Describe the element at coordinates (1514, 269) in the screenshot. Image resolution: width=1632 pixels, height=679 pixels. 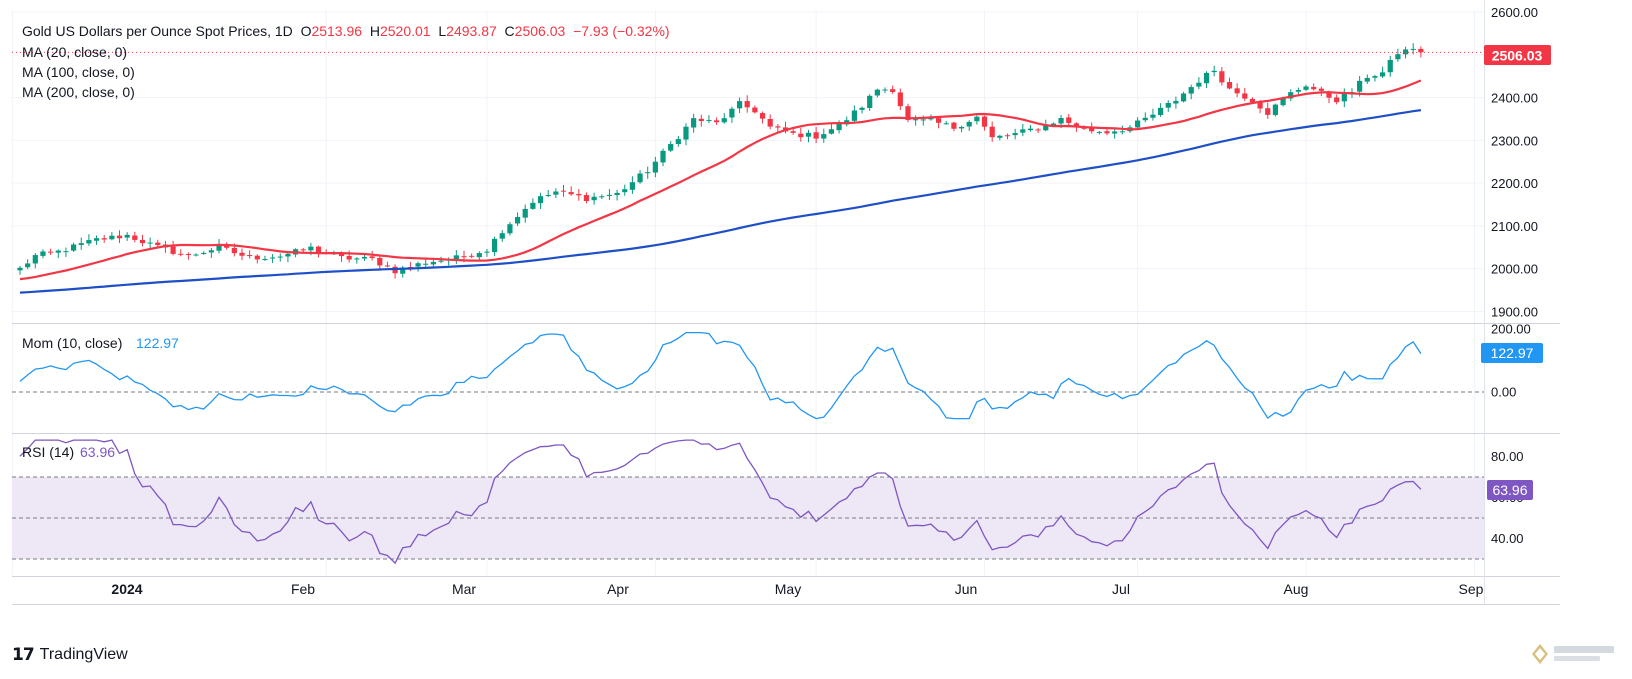
I see `price-tick-label: 2000.00` at that location.